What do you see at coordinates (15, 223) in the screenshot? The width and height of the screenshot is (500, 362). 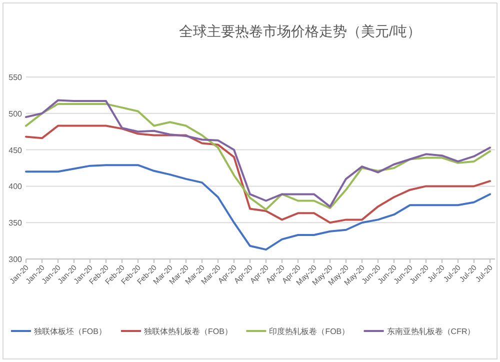 I see `y-tick-label: 350` at bounding box center [15, 223].